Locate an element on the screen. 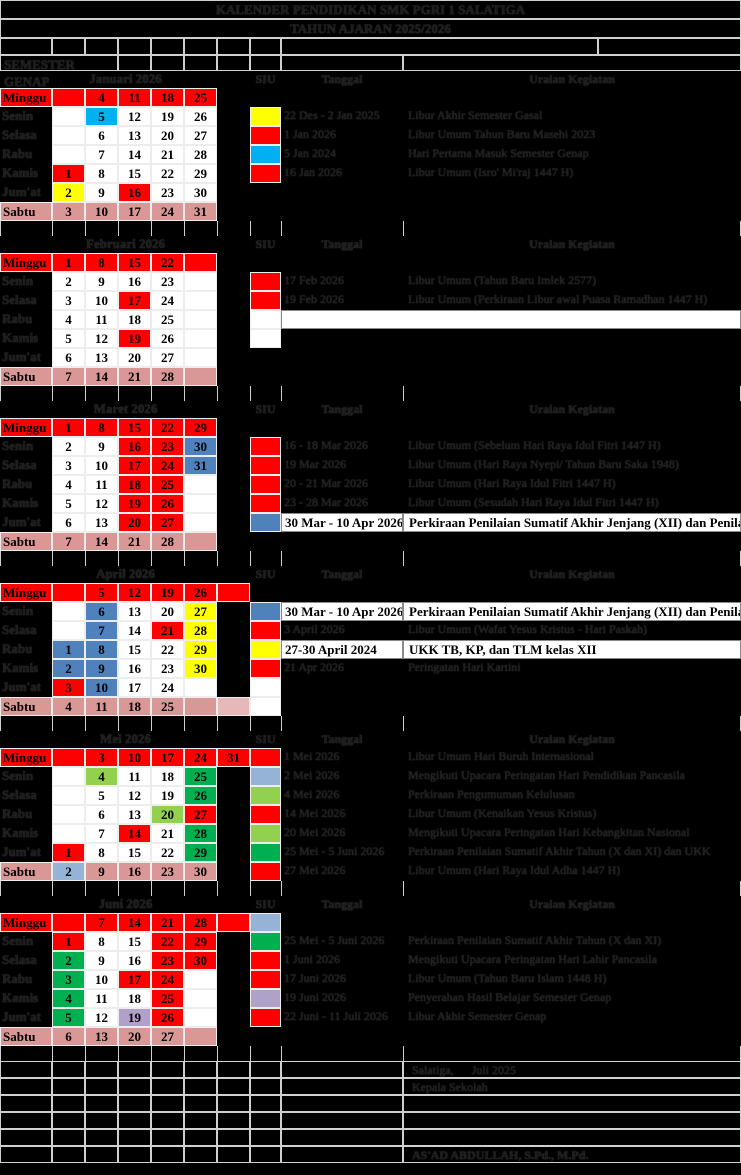  legend-date-cell: 1 Mei 2026 is located at coordinates (312, 756).